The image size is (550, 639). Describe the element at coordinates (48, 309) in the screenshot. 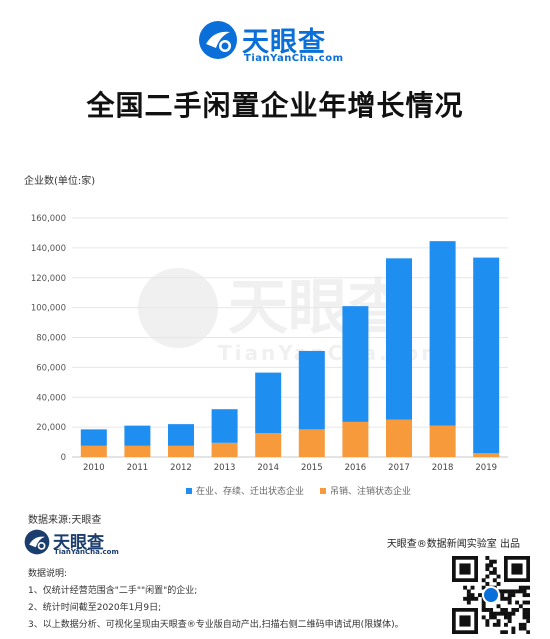

I see `y-tick-label: 100,000` at that location.